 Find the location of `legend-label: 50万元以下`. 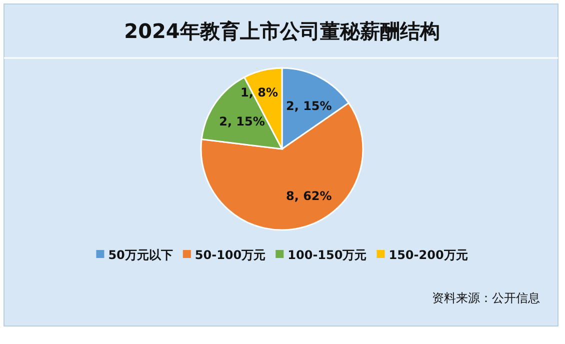

legend-label: 50万元以下 is located at coordinates (140, 255).